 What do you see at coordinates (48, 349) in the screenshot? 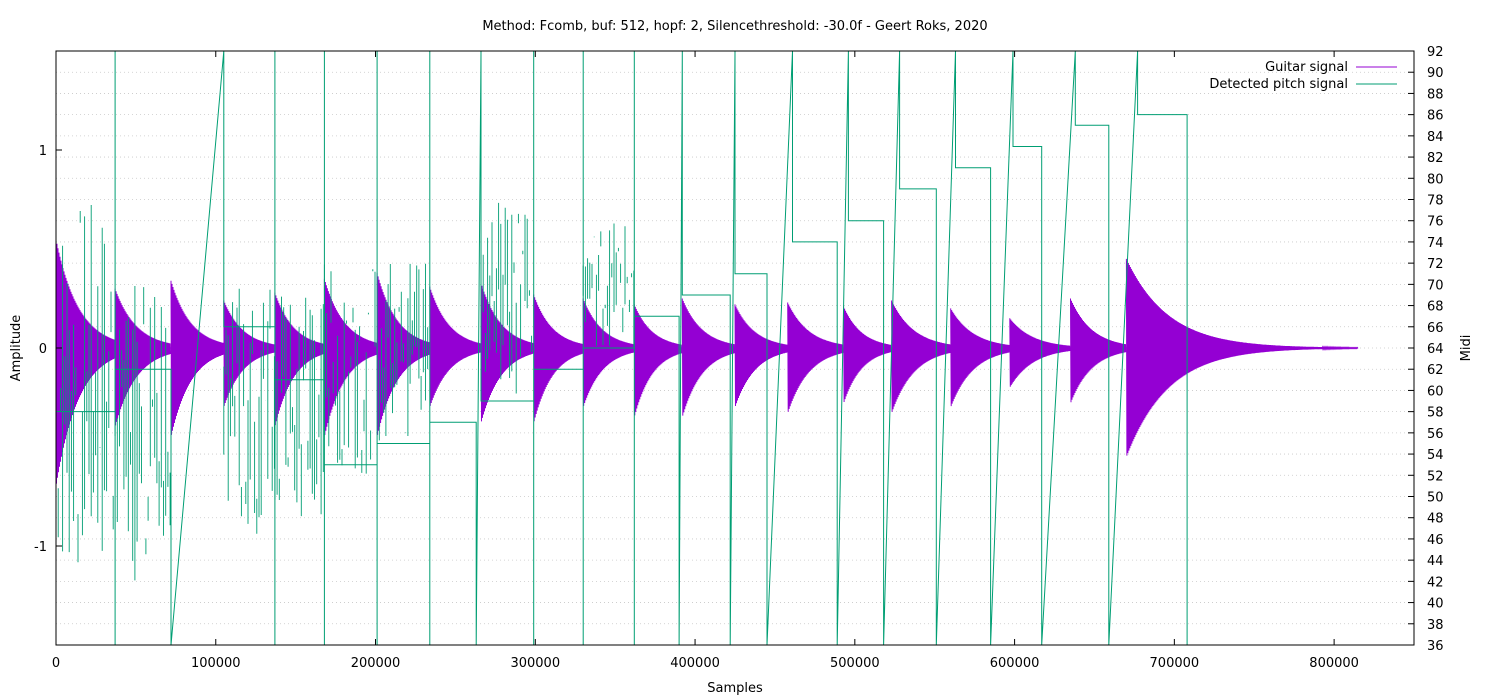
I see `y-axis-ticks: -1 0 1` at bounding box center [48, 349].